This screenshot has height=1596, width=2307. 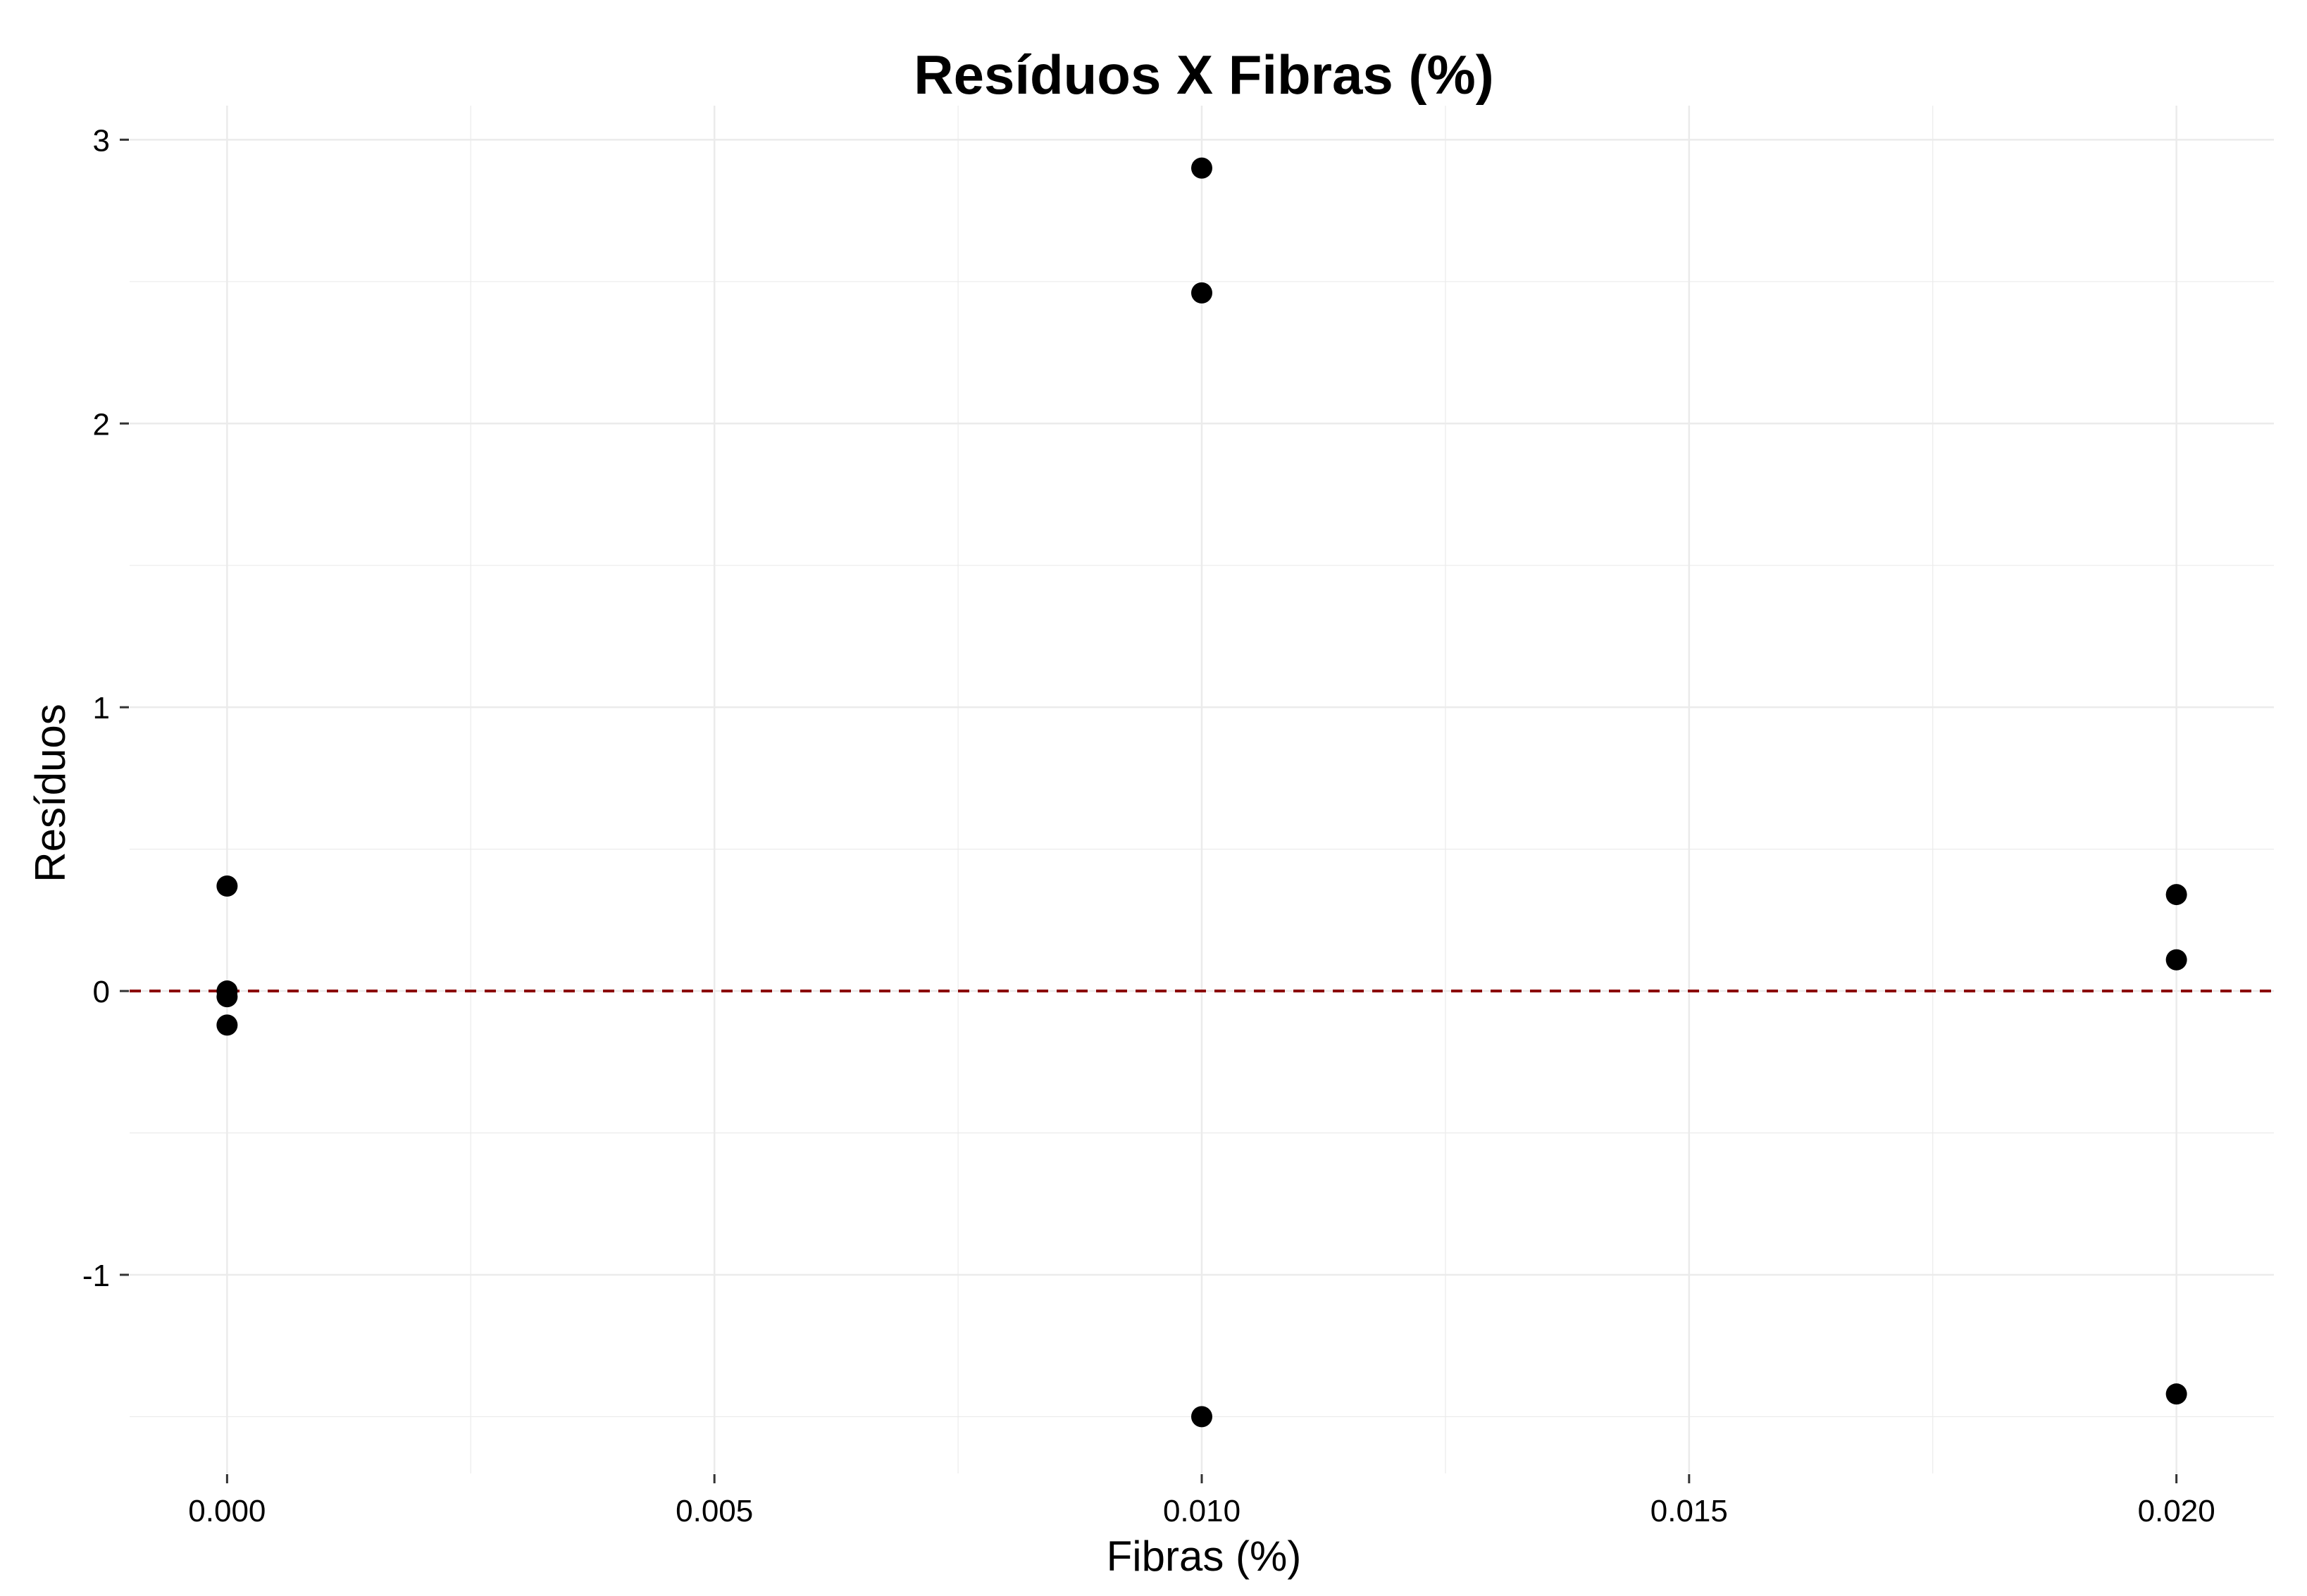 What do you see at coordinates (2177, 1511) in the screenshot?
I see `x-tick-label: 0.020` at bounding box center [2177, 1511].